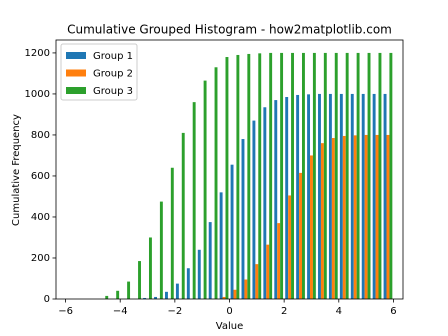 This screenshot has width=448, height=336. Describe the element at coordinates (37, 53) in the screenshot. I see `y-tick-label: 1200` at that location.